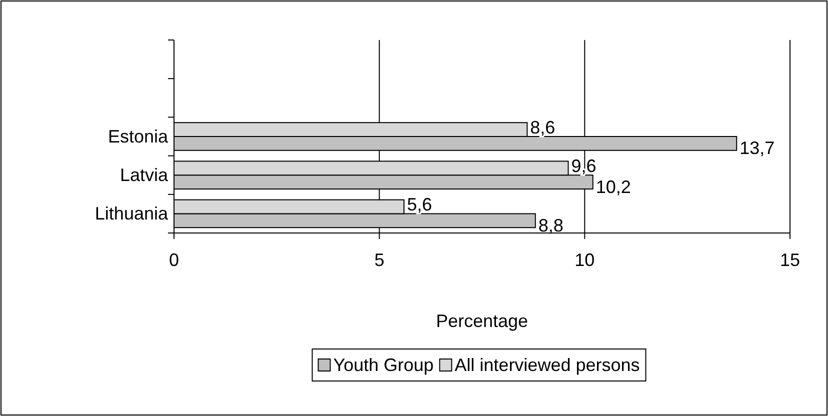 This screenshot has width=828, height=416. I want to click on data-label: 13,7, so click(757, 148).